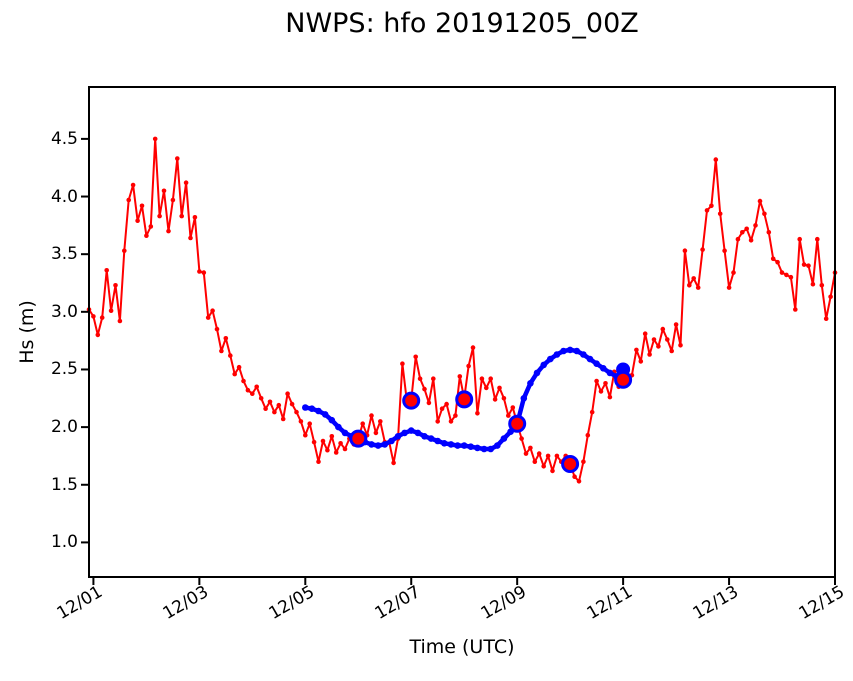 The image size is (853, 681). I want to click on y-tick-label: 2.0, so click(64, 427).